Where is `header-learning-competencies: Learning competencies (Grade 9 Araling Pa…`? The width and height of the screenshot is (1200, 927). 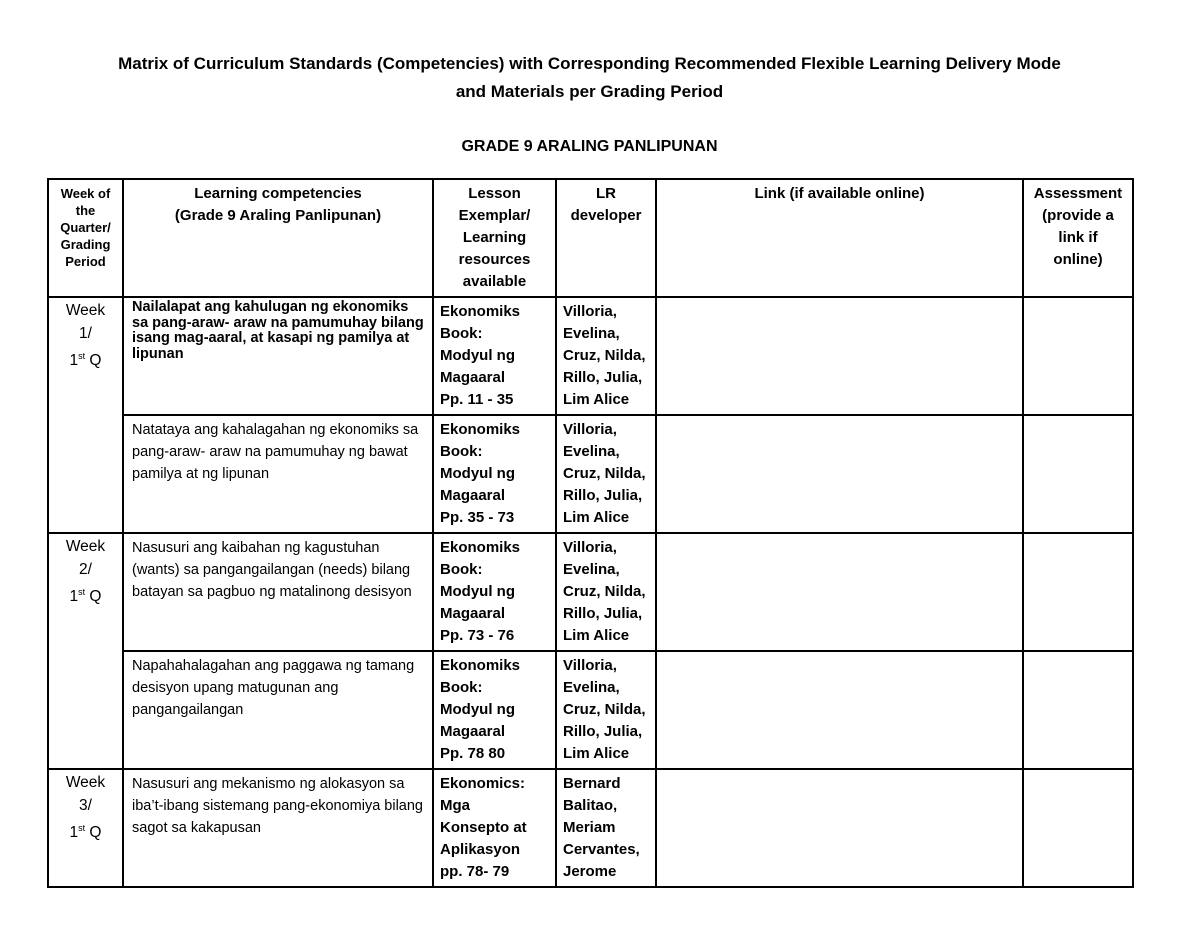 header-learning-competencies: Learning competencies (Grade 9 Araling Pa… is located at coordinates (278, 238).